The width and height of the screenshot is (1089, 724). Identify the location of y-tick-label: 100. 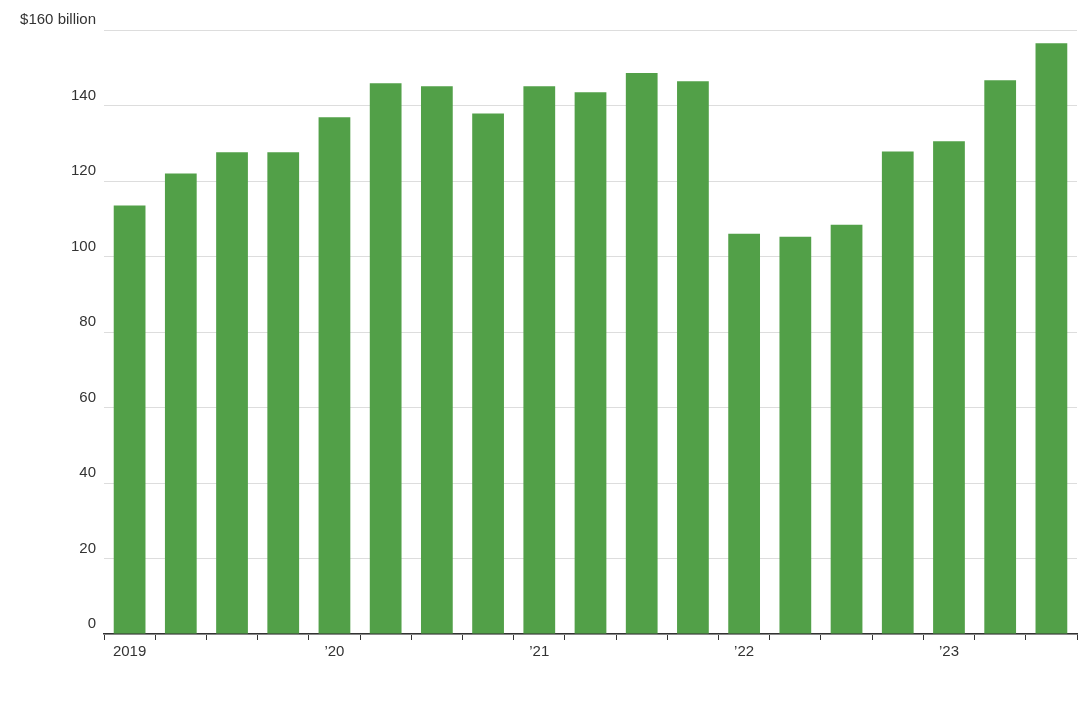
(83, 245).